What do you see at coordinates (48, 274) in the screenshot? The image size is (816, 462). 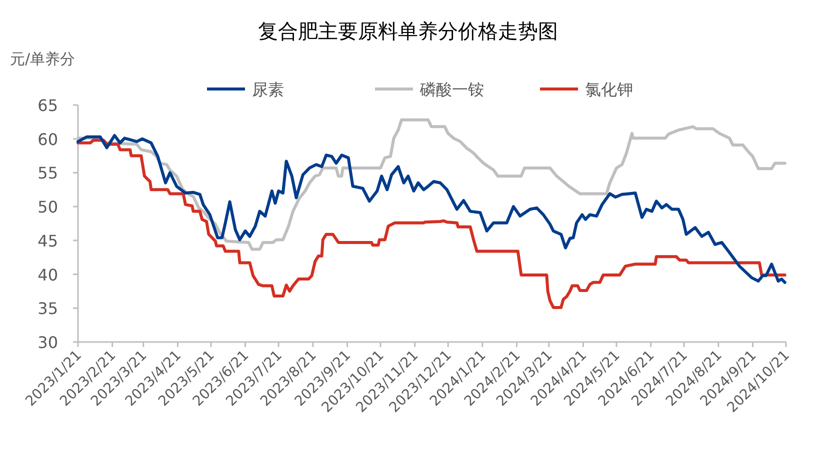 I see `y-tick-label: 40` at bounding box center [48, 274].